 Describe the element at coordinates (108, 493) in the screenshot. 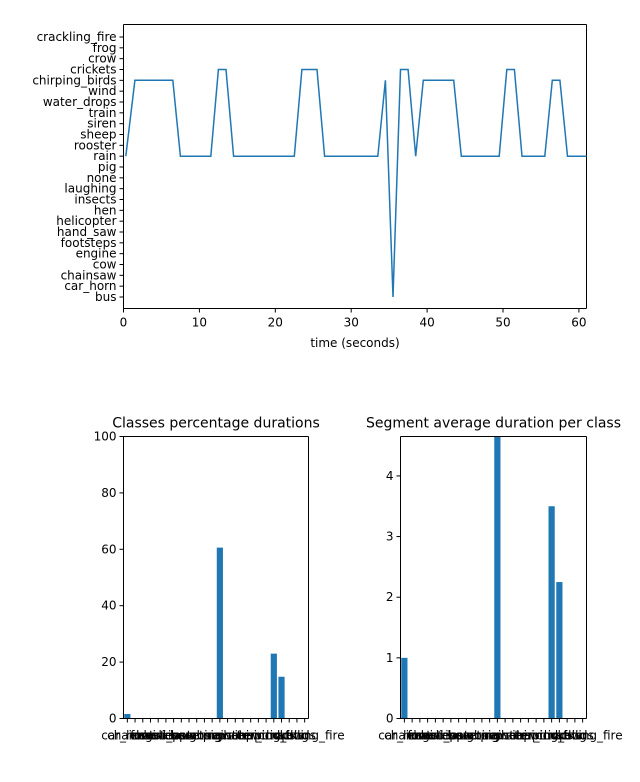

I see `y-tick-label: 80` at that location.